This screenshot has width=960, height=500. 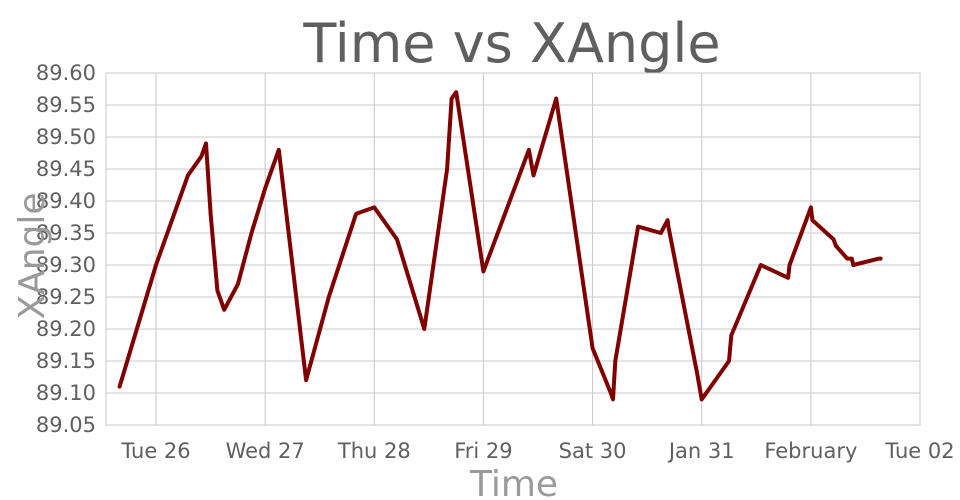 What do you see at coordinates (374, 451) in the screenshot?
I see `x-tick-label: Thu 28` at bounding box center [374, 451].